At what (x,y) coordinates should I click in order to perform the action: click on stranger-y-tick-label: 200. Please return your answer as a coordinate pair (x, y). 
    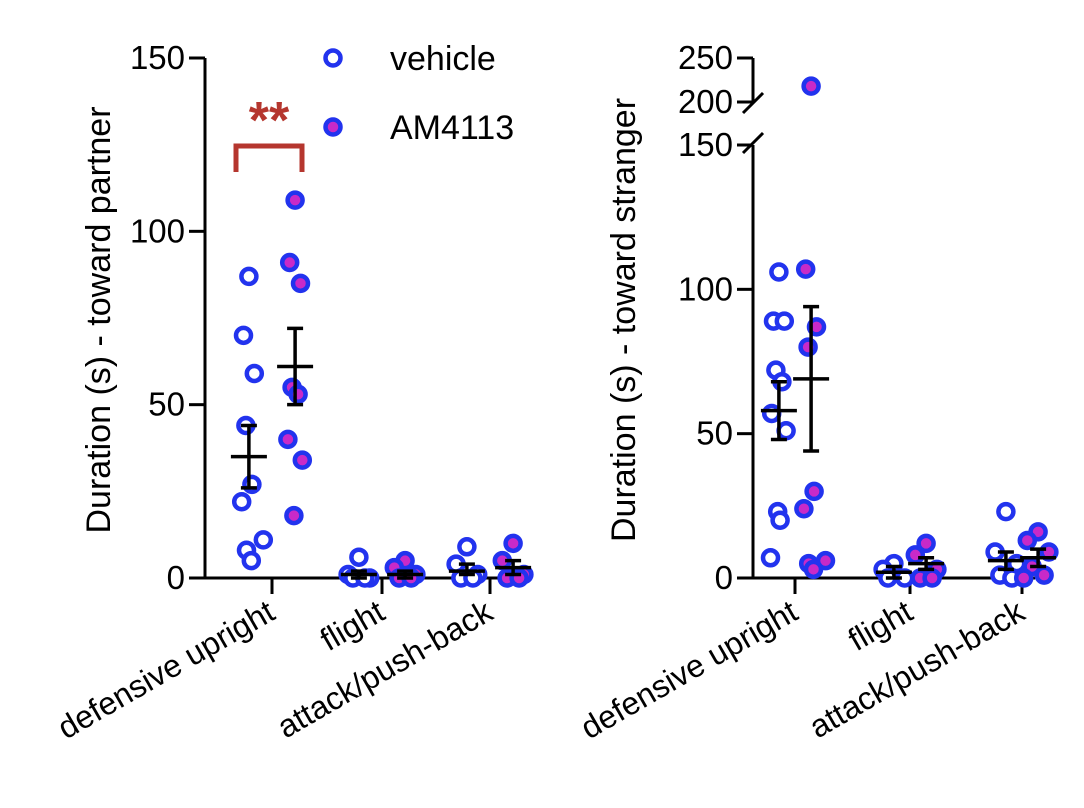
    Looking at the image, I should click on (705, 101).